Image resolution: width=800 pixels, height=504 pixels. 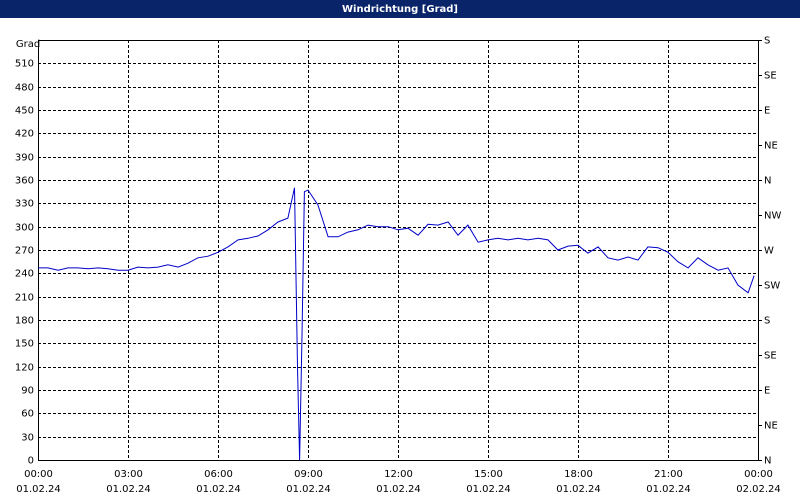 What do you see at coordinates (27, 391) in the screenshot?
I see `y-tick-label: 90` at bounding box center [27, 391].